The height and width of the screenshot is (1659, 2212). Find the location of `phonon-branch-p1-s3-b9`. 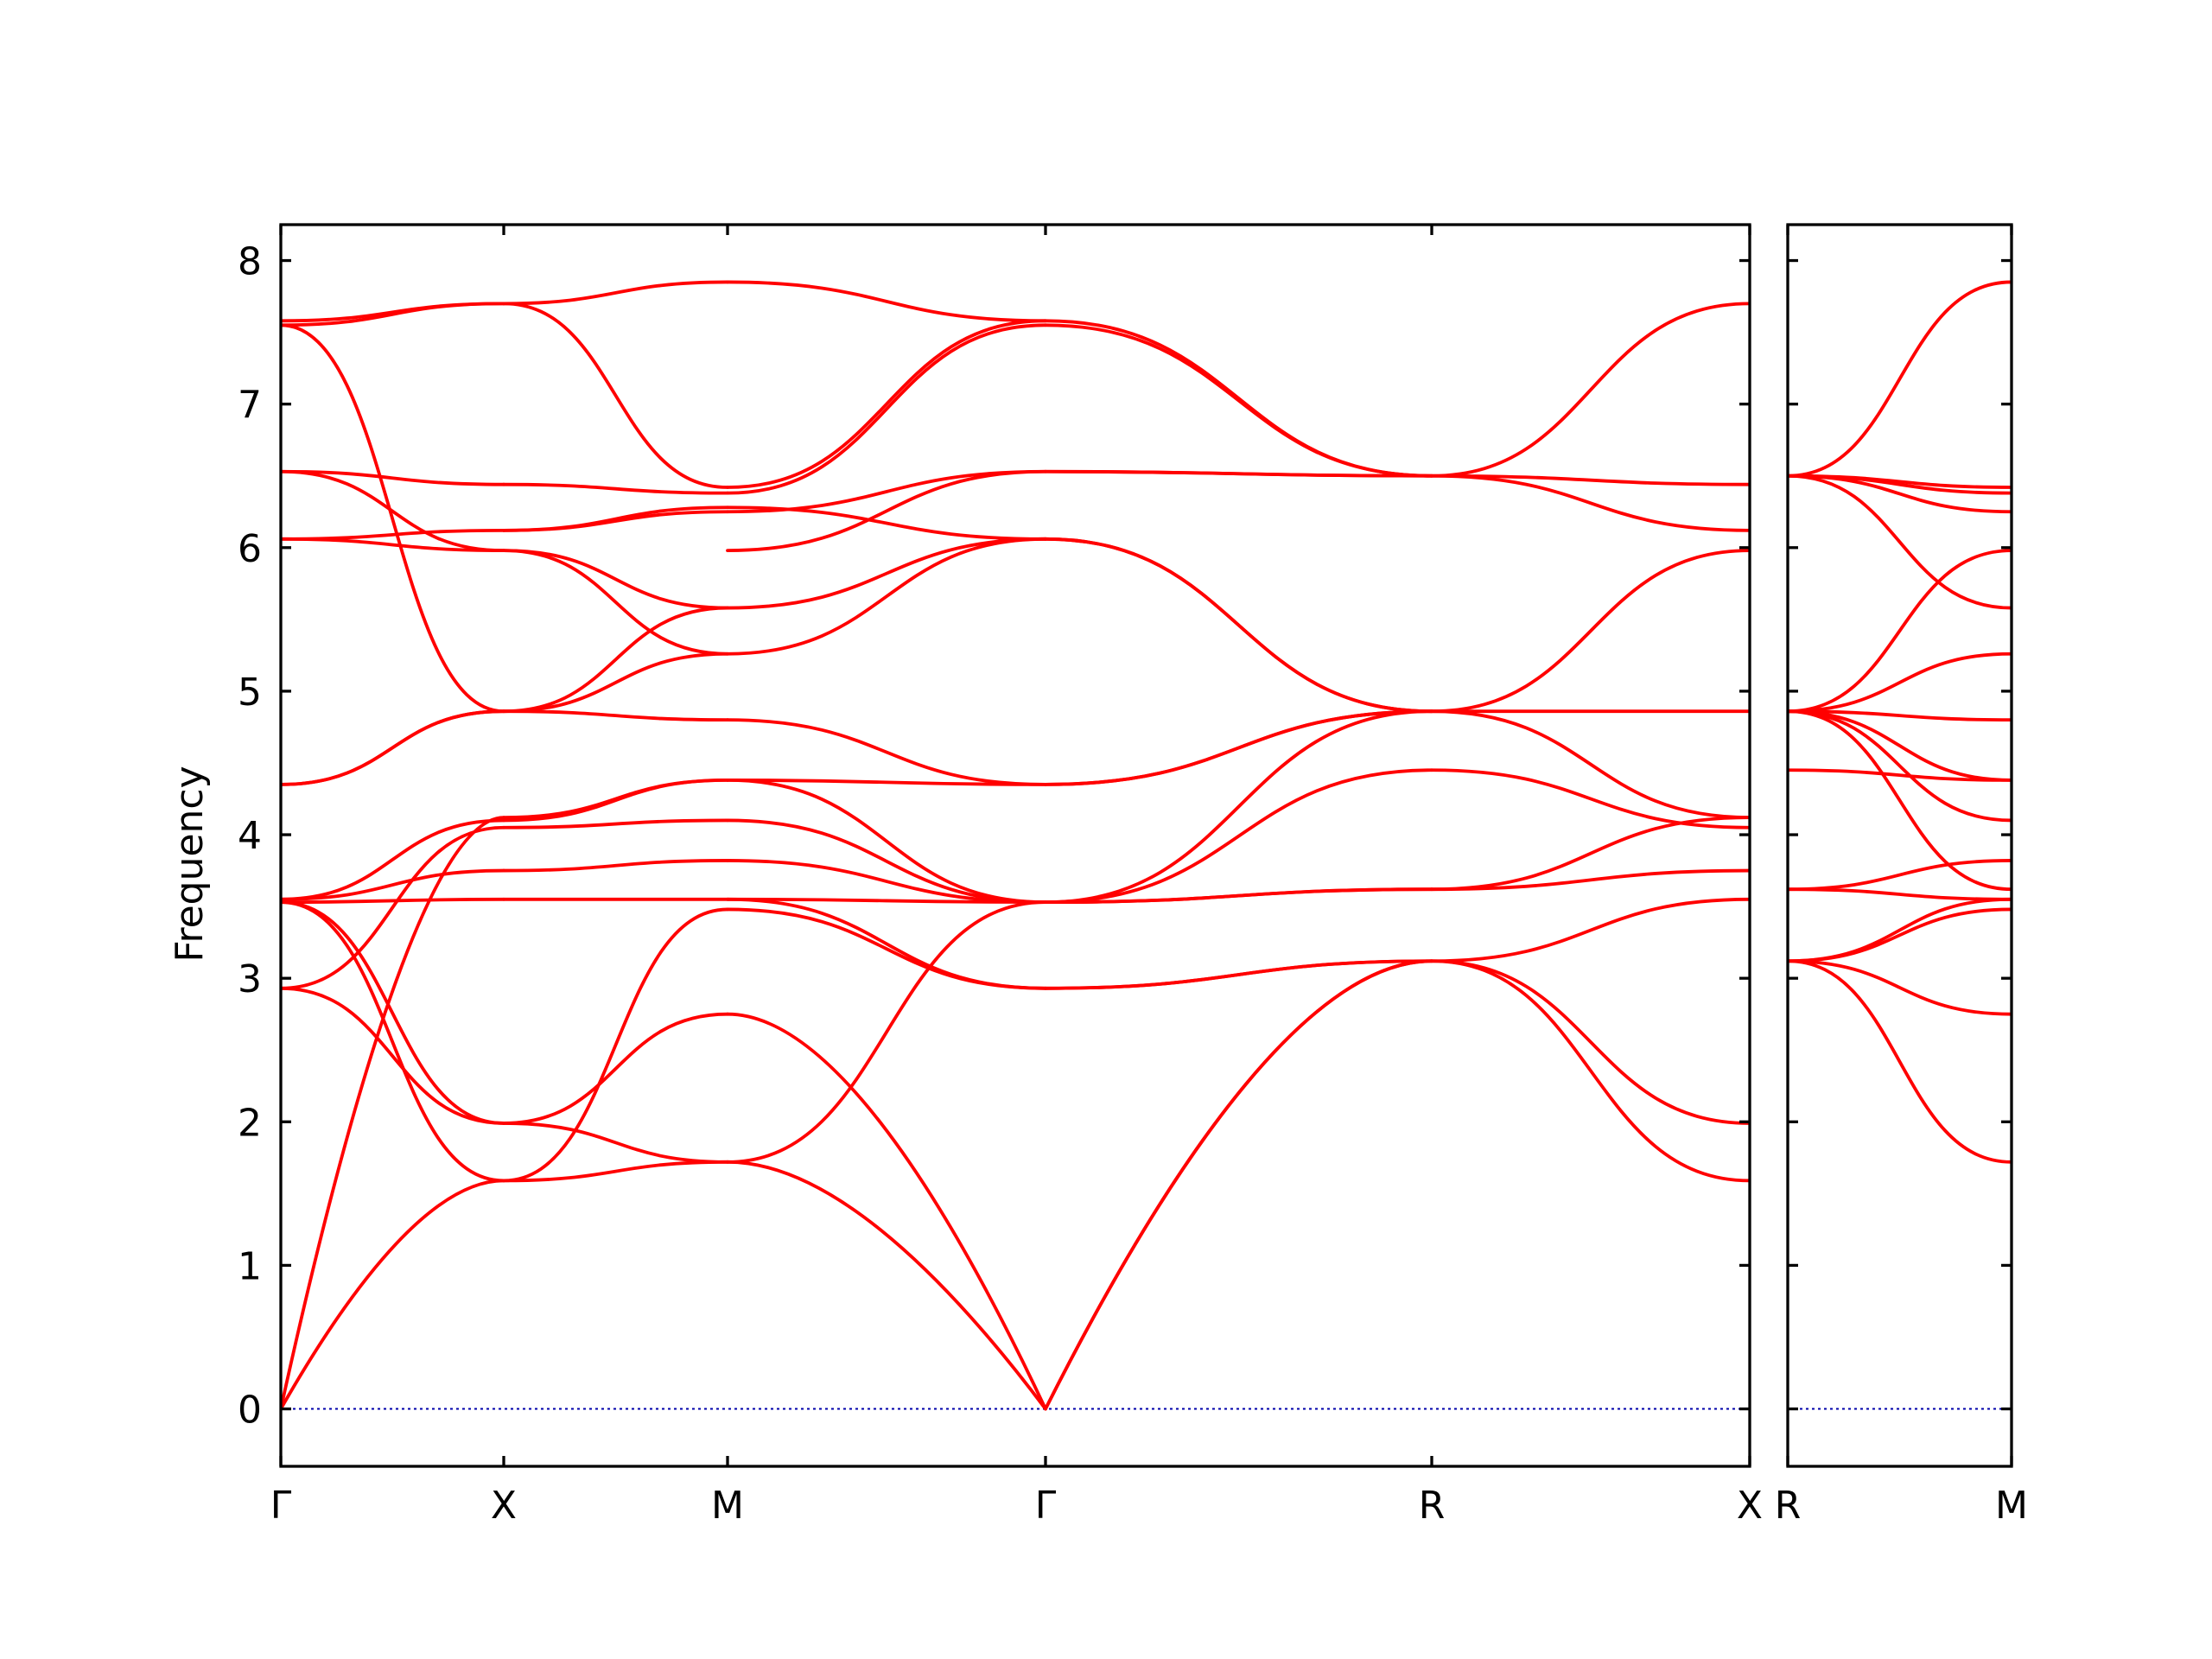

phonon-branch-p1-s3-b9 is located at coordinates (886, 842).